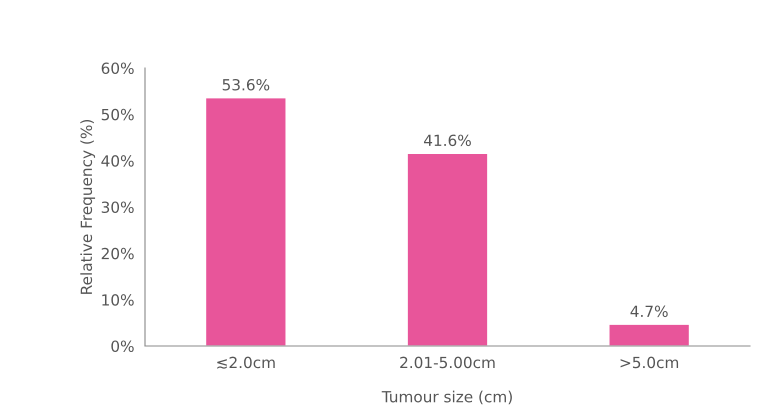  What do you see at coordinates (117, 161) in the screenshot?
I see `y-tick-label: 40%` at bounding box center [117, 161].